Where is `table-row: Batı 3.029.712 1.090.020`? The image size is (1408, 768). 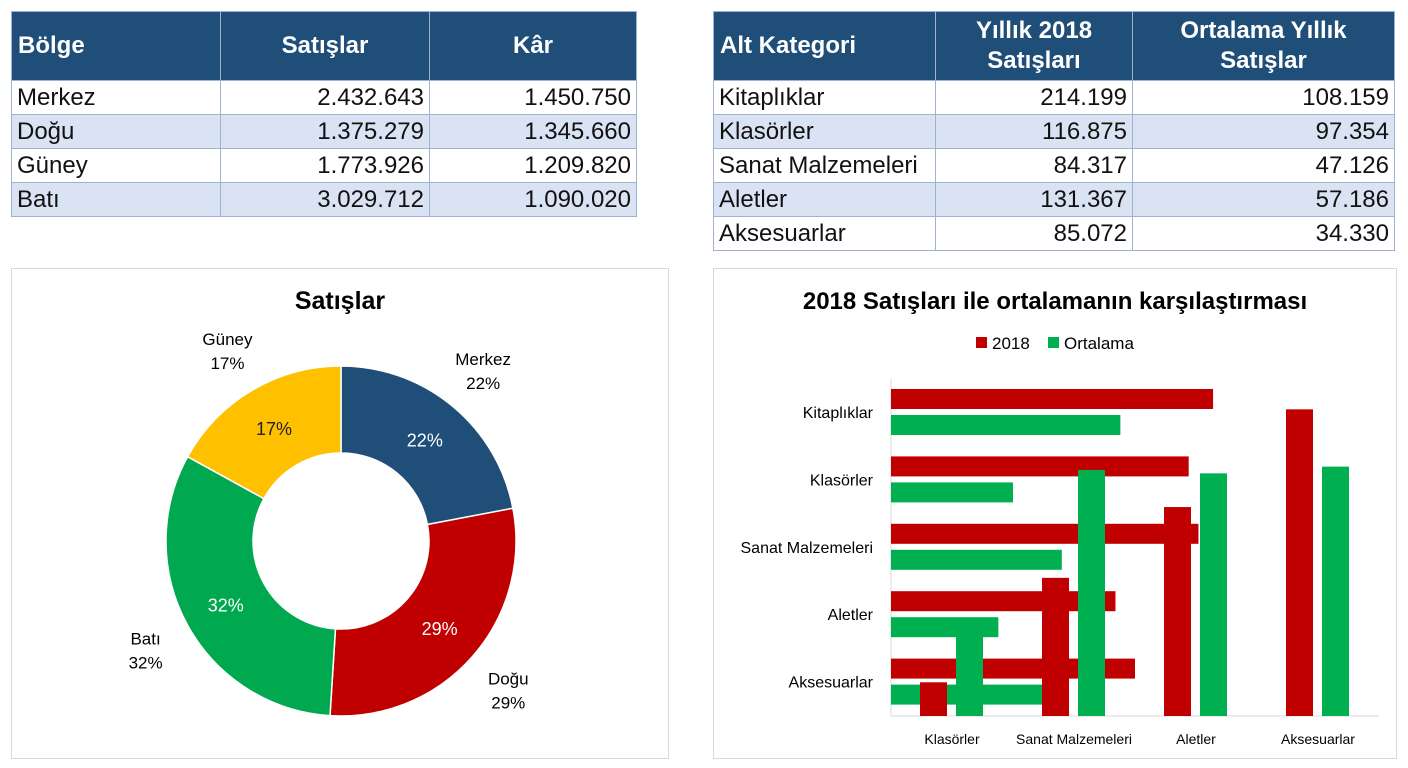
table-row: Batı 3.029.712 1.090.020 is located at coordinates (324, 199).